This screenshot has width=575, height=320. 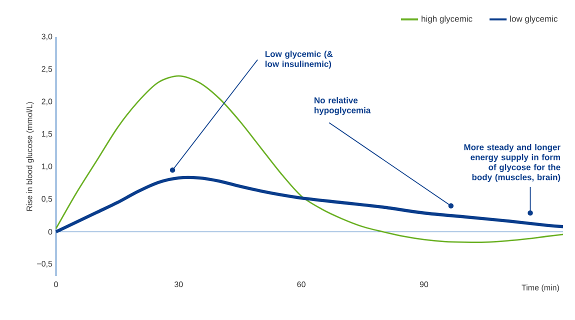 I want to click on x-tick-label: 30, so click(x=178, y=285).